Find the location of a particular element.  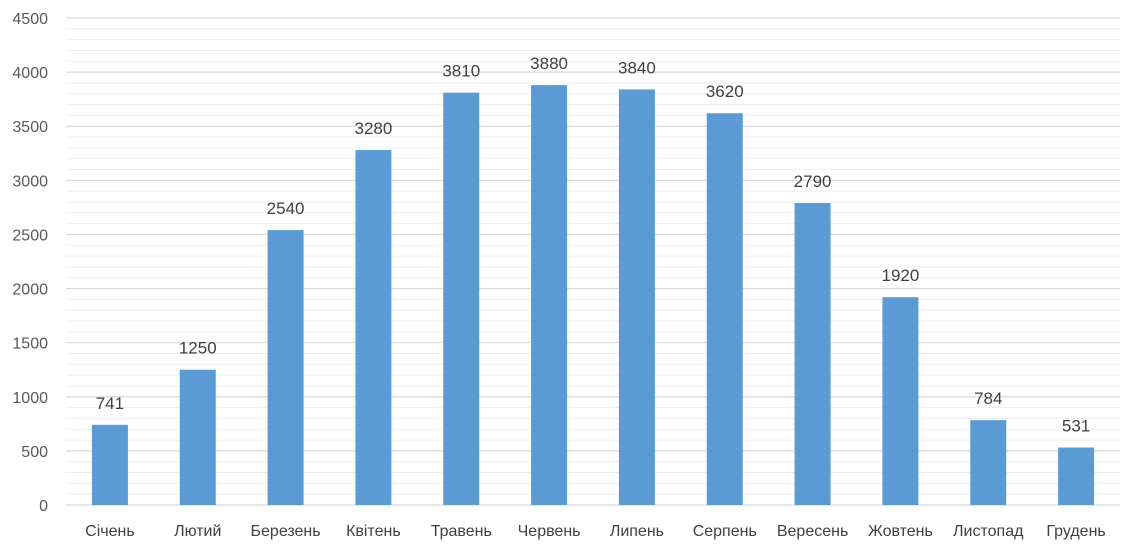

data-label: 3880 is located at coordinates (549, 63).